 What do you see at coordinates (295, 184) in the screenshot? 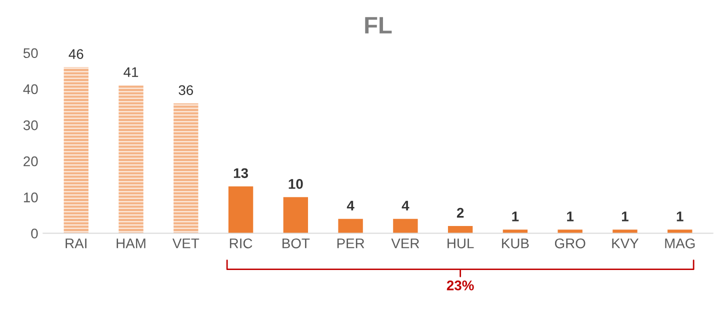
I see `data-label: 10` at bounding box center [295, 184].